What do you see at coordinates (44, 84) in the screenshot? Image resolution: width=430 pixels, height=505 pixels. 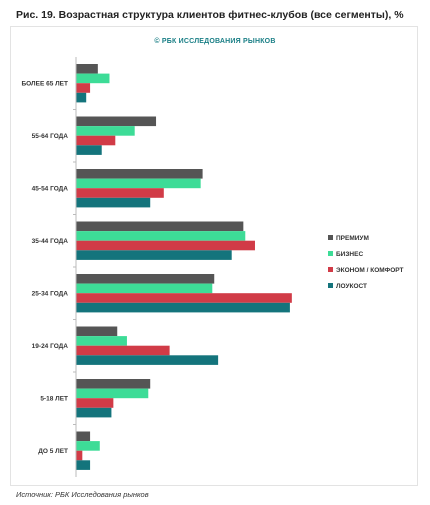 I see `category-label: БОЛЕЕ 65 ЛЕТ` at bounding box center [44, 84].